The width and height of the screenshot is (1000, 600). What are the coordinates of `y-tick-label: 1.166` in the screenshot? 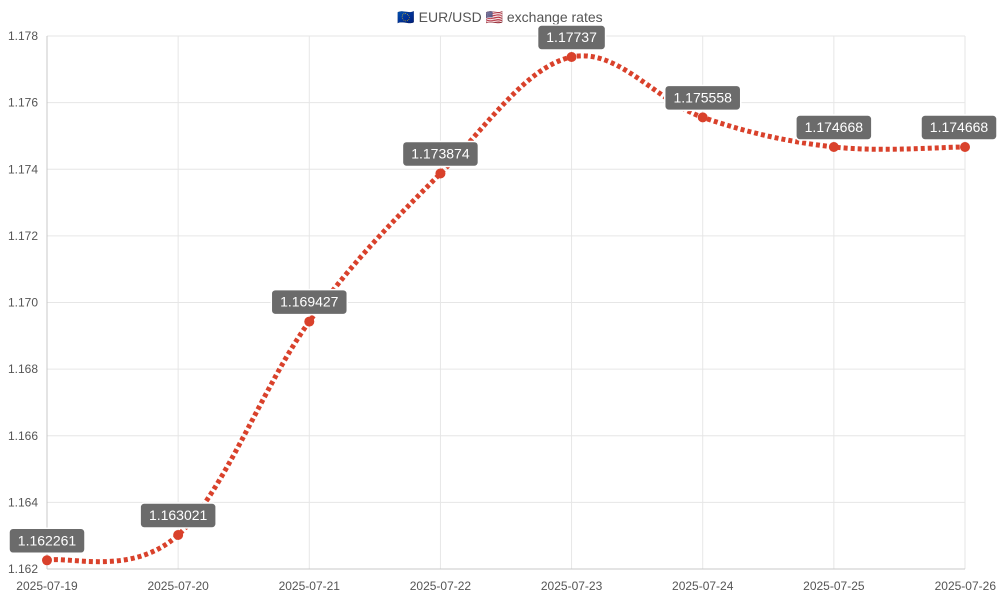 It's located at (23, 436).